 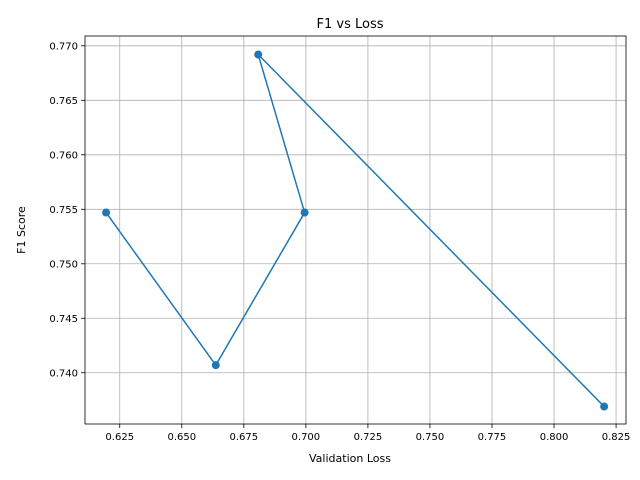 I want to click on x-axis-title: Validation Loss, so click(x=350, y=458).